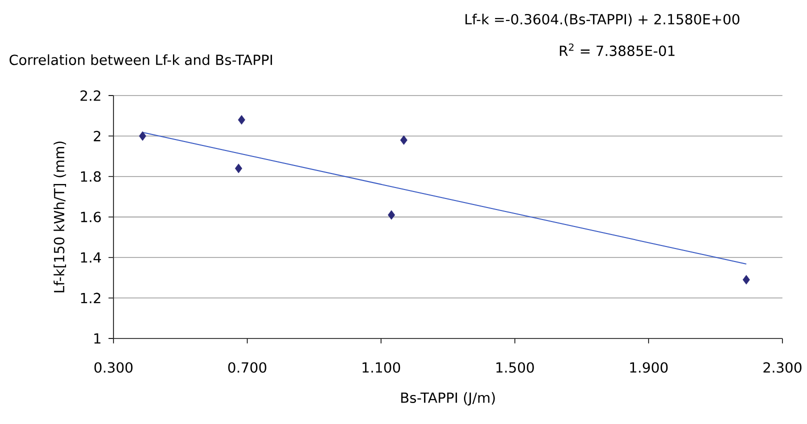 The width and height of the screenshot is (807, 424). What do you see at coordinates (247, 367) in the screenshot?
I see `x-tick-label: 0.700` at bounding box center [247, 367].